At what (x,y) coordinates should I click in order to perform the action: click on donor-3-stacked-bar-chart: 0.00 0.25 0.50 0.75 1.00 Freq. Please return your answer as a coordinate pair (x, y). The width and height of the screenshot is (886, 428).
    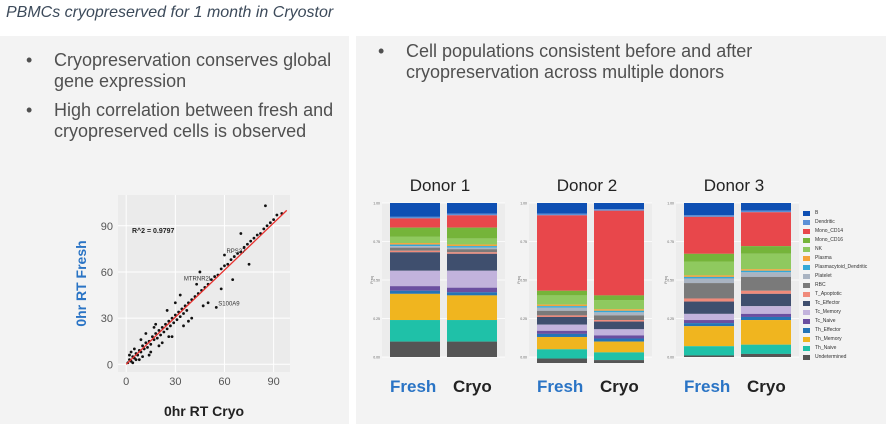
    Looking at the image, I should click on (731, 281).